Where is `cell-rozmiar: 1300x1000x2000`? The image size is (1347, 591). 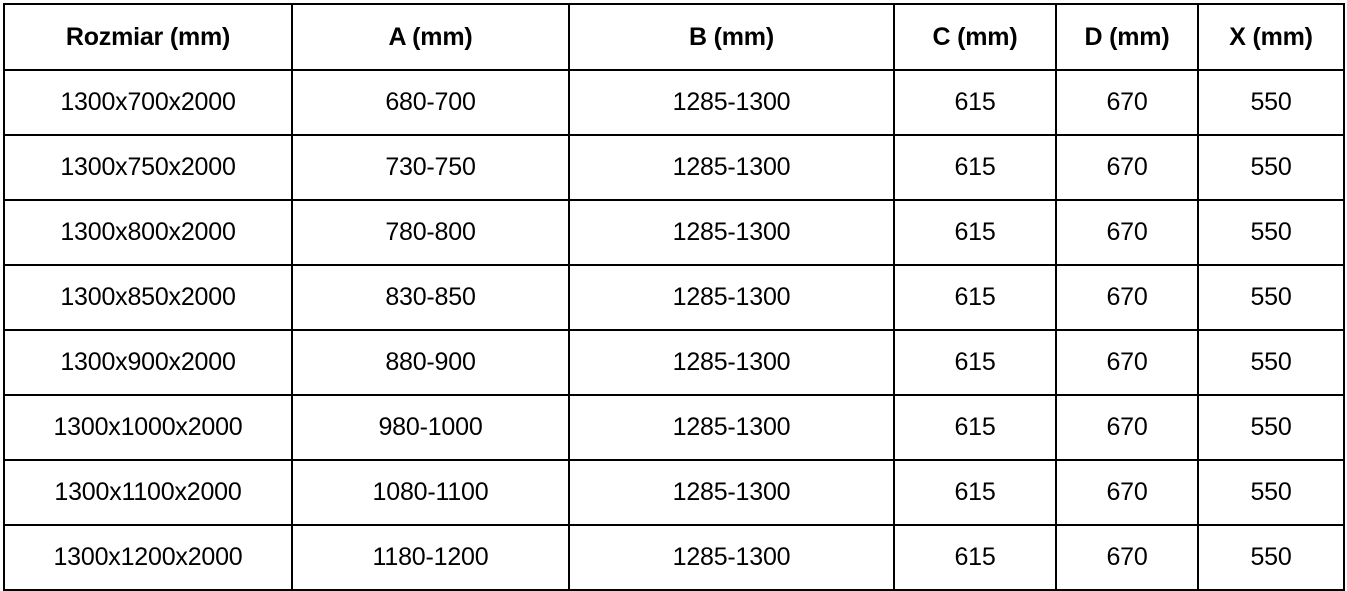
cell-rozmiar: 1300x1000x2000 is located at coordinates (148, 427).